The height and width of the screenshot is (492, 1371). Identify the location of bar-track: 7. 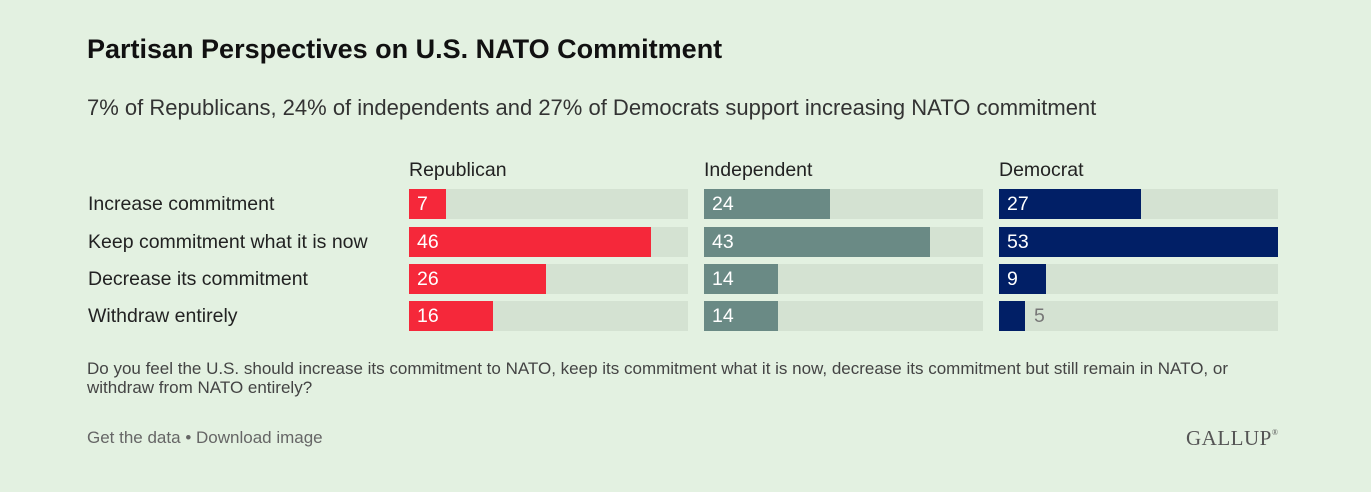
(548, 204).